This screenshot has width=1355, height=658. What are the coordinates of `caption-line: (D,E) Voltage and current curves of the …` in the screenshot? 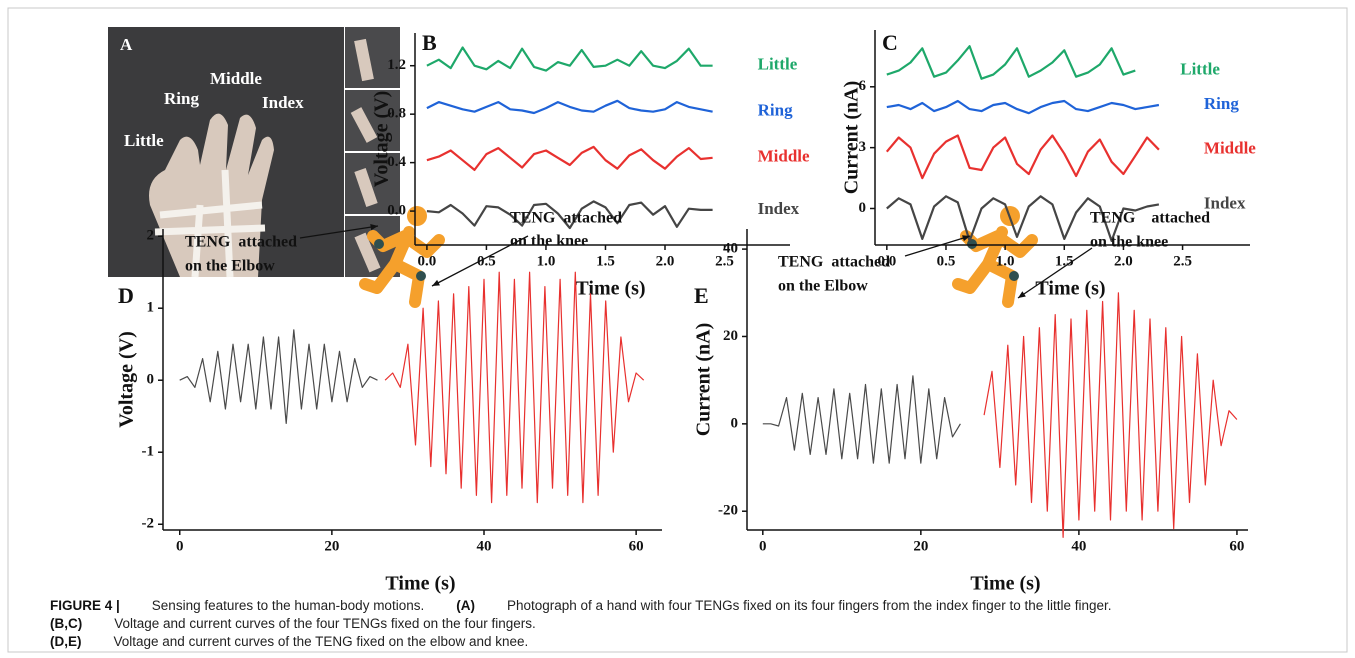 It's located at (285, 641).